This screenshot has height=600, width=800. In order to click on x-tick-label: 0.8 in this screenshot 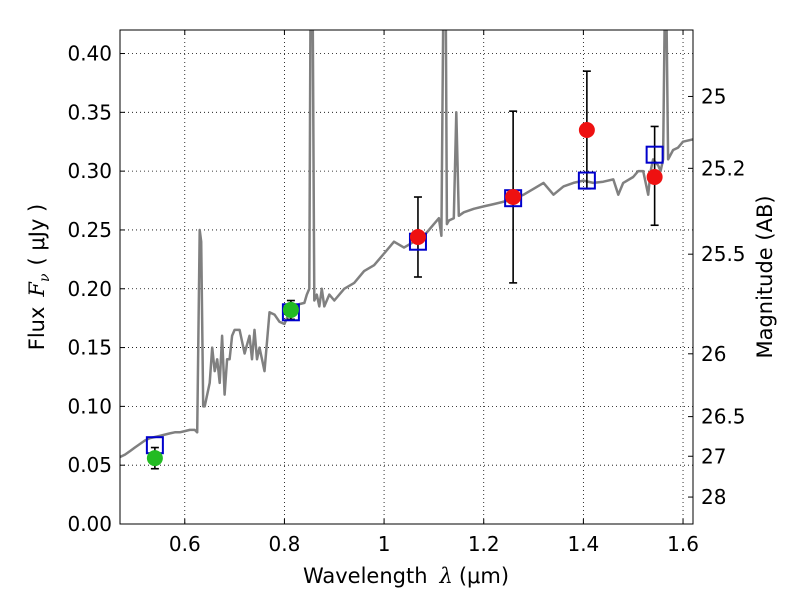, I will do `click(285, 544)`.